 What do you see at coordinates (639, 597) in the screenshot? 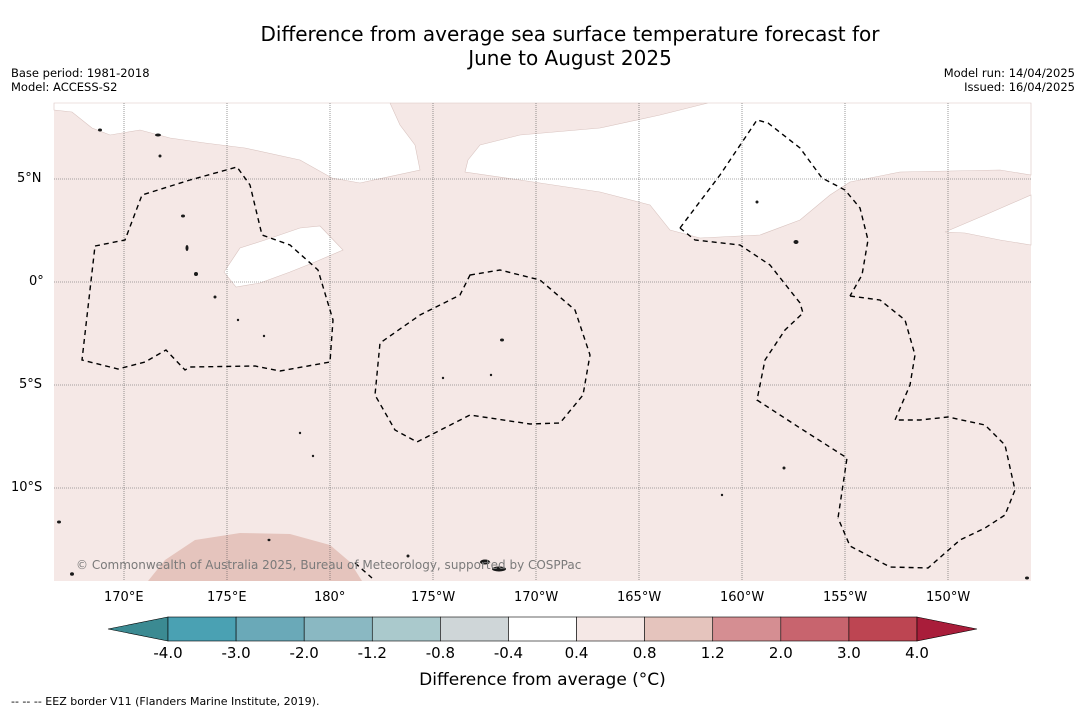
I see `lon-label-165w: 165°W` at bounding box center [639, 597].